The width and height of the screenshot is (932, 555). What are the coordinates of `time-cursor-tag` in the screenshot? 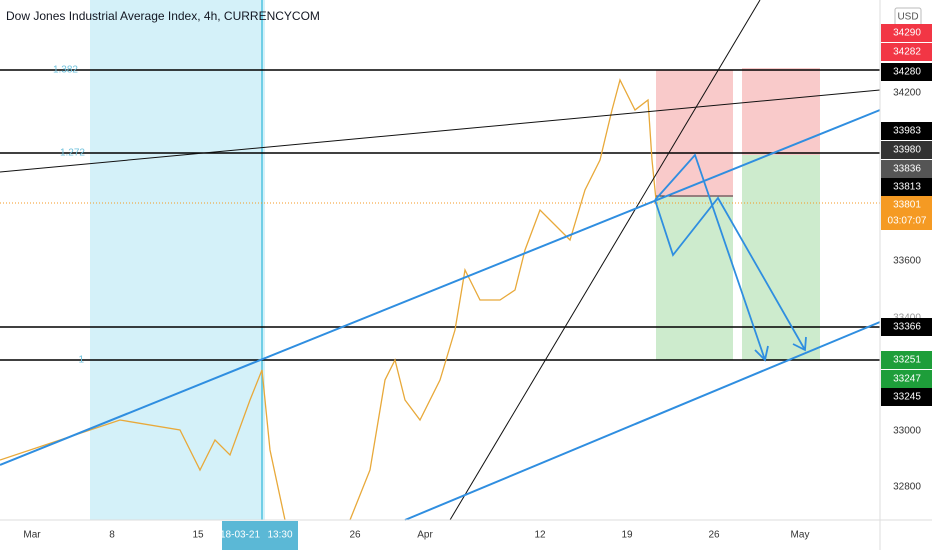 It's located at (260, 535).